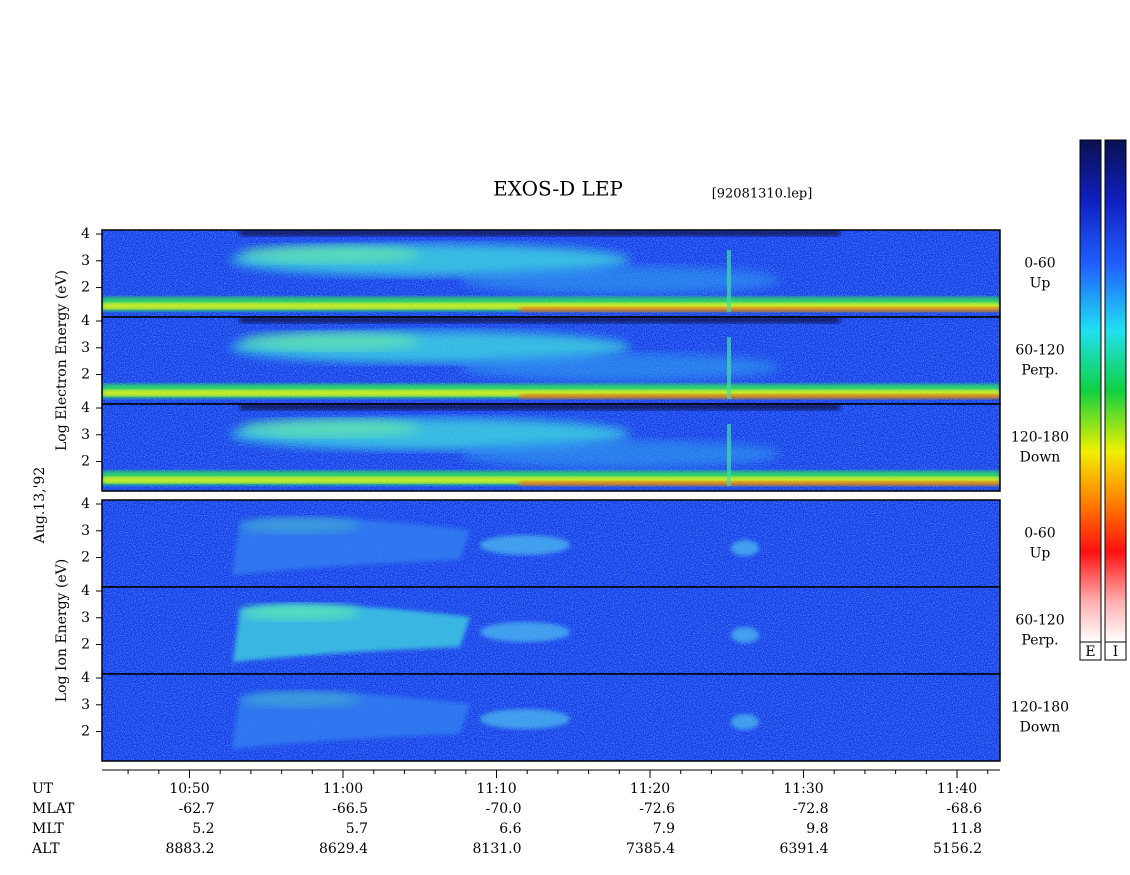 This screenshot has width=1130, height=875. What do you see at coordinates (811, 809) in the screenshot?
I see `ephemeris-value: -72.8` at bounding box center [811, 809].